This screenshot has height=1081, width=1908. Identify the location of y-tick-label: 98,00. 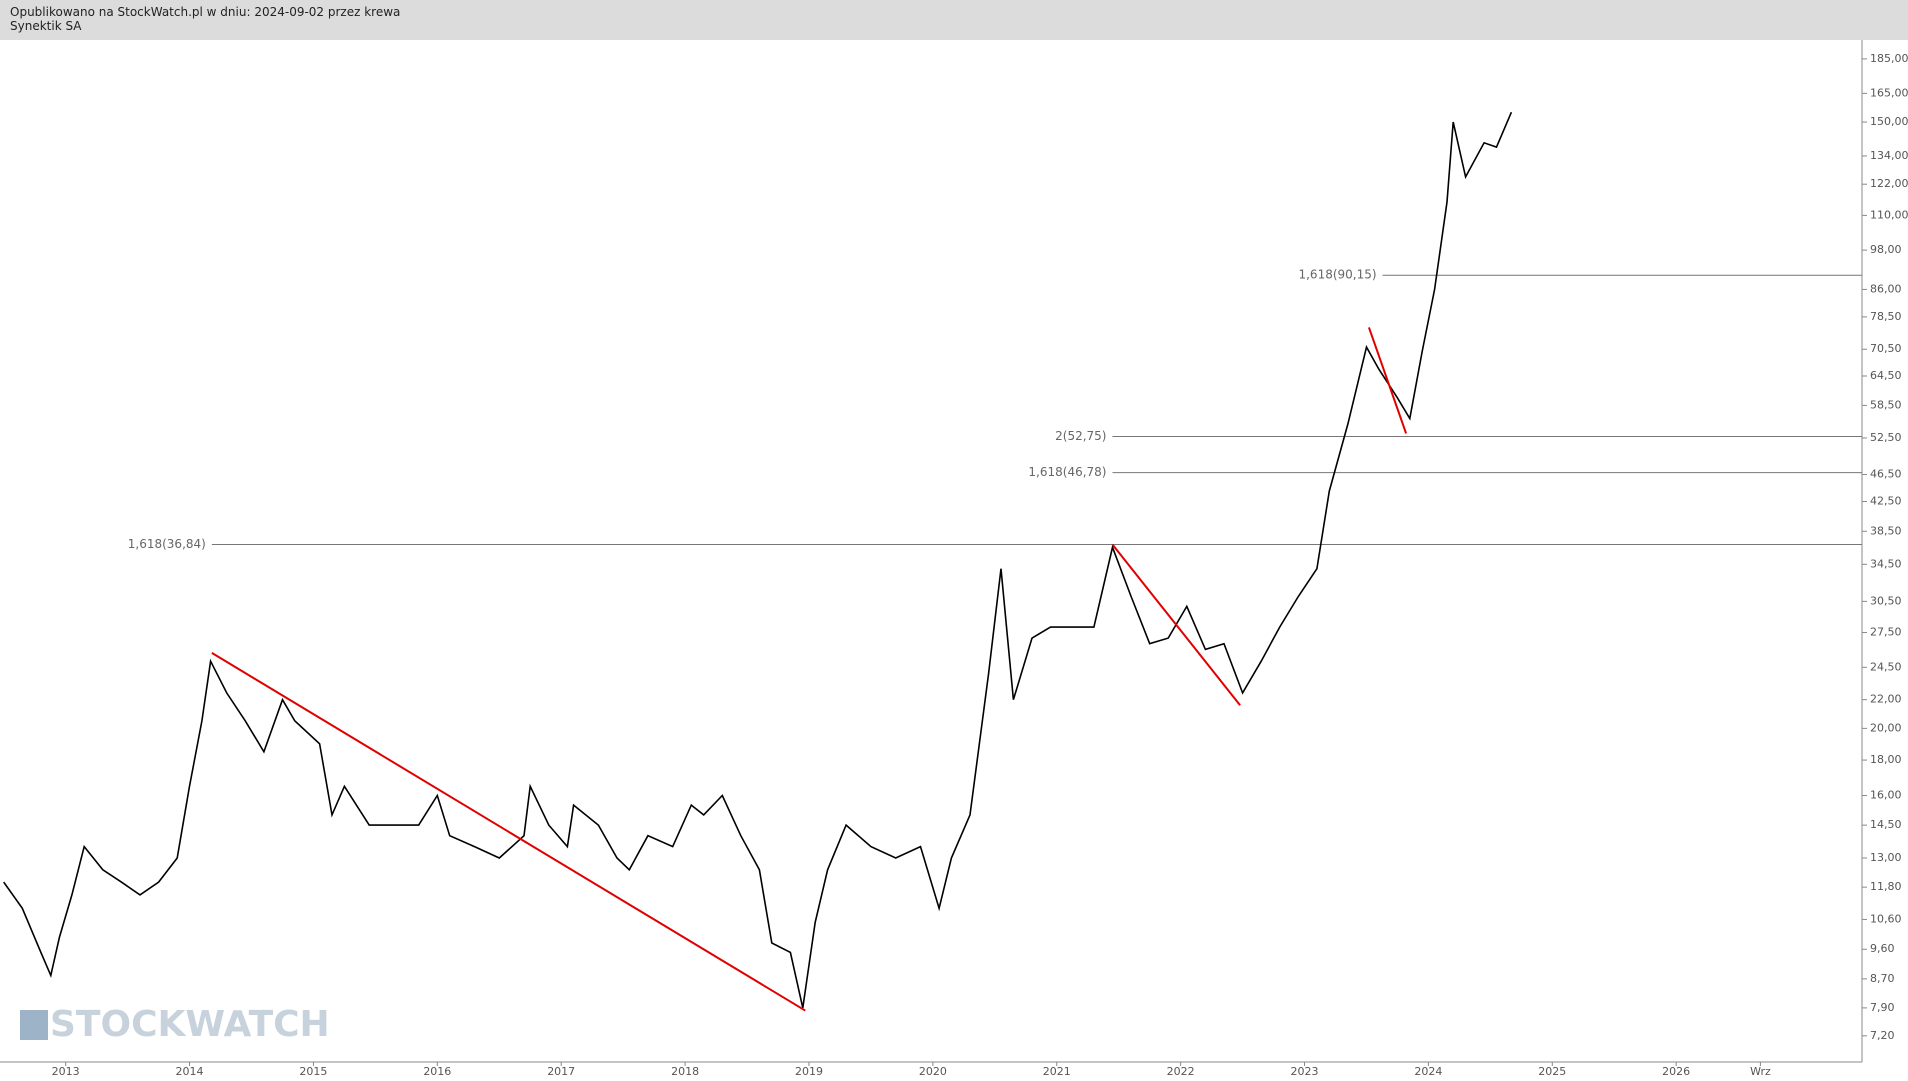
(1886, 249).